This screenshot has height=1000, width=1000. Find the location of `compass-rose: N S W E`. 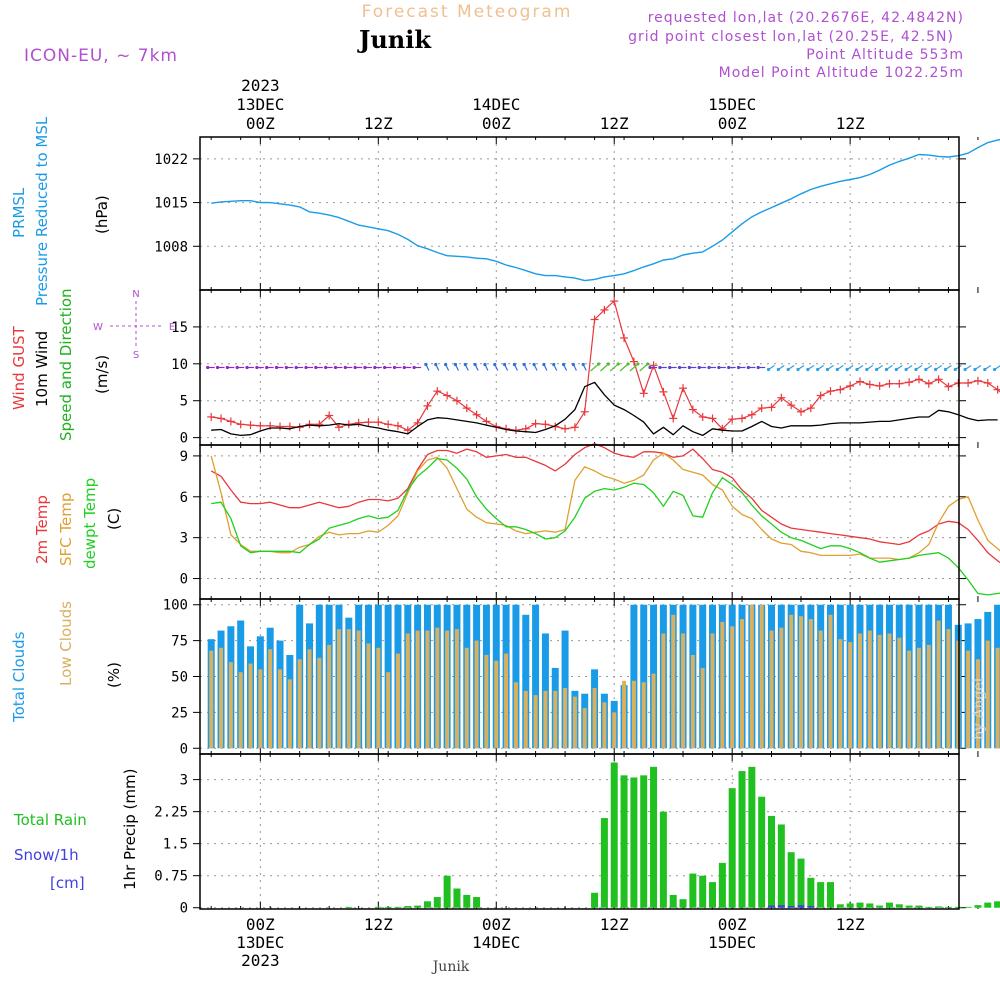

compass-rose: N S W E is located at coordinates (134, 325).